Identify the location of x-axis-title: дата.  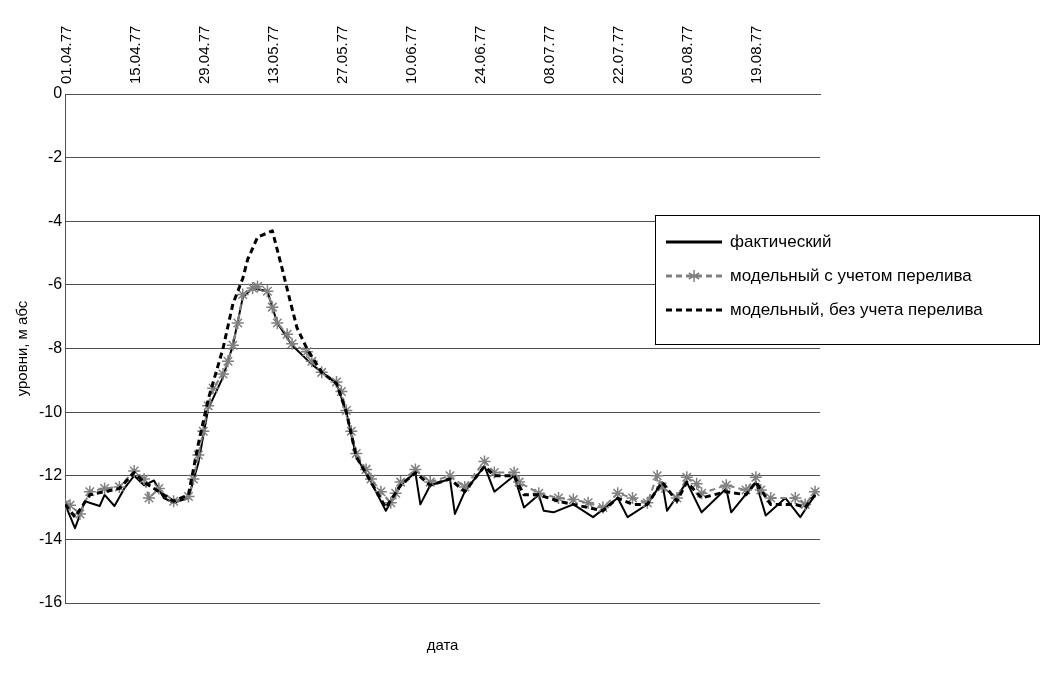
(443, 644).